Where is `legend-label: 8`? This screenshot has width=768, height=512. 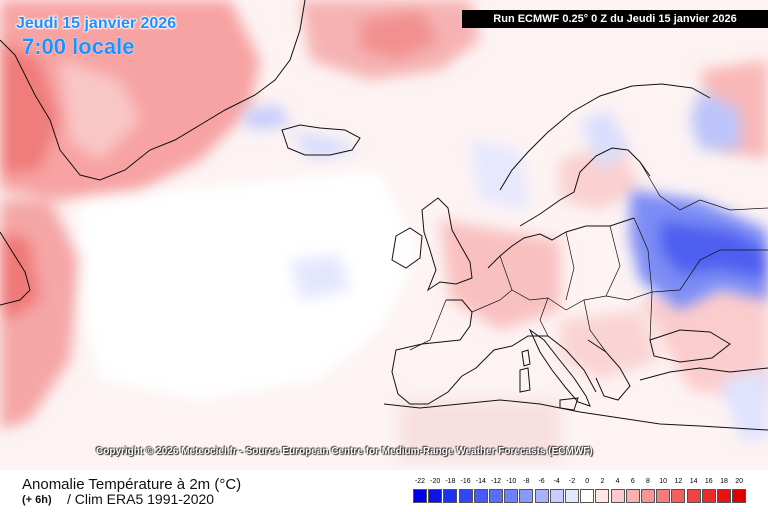
legend-label: 8 is located at coordinates (648, 481).